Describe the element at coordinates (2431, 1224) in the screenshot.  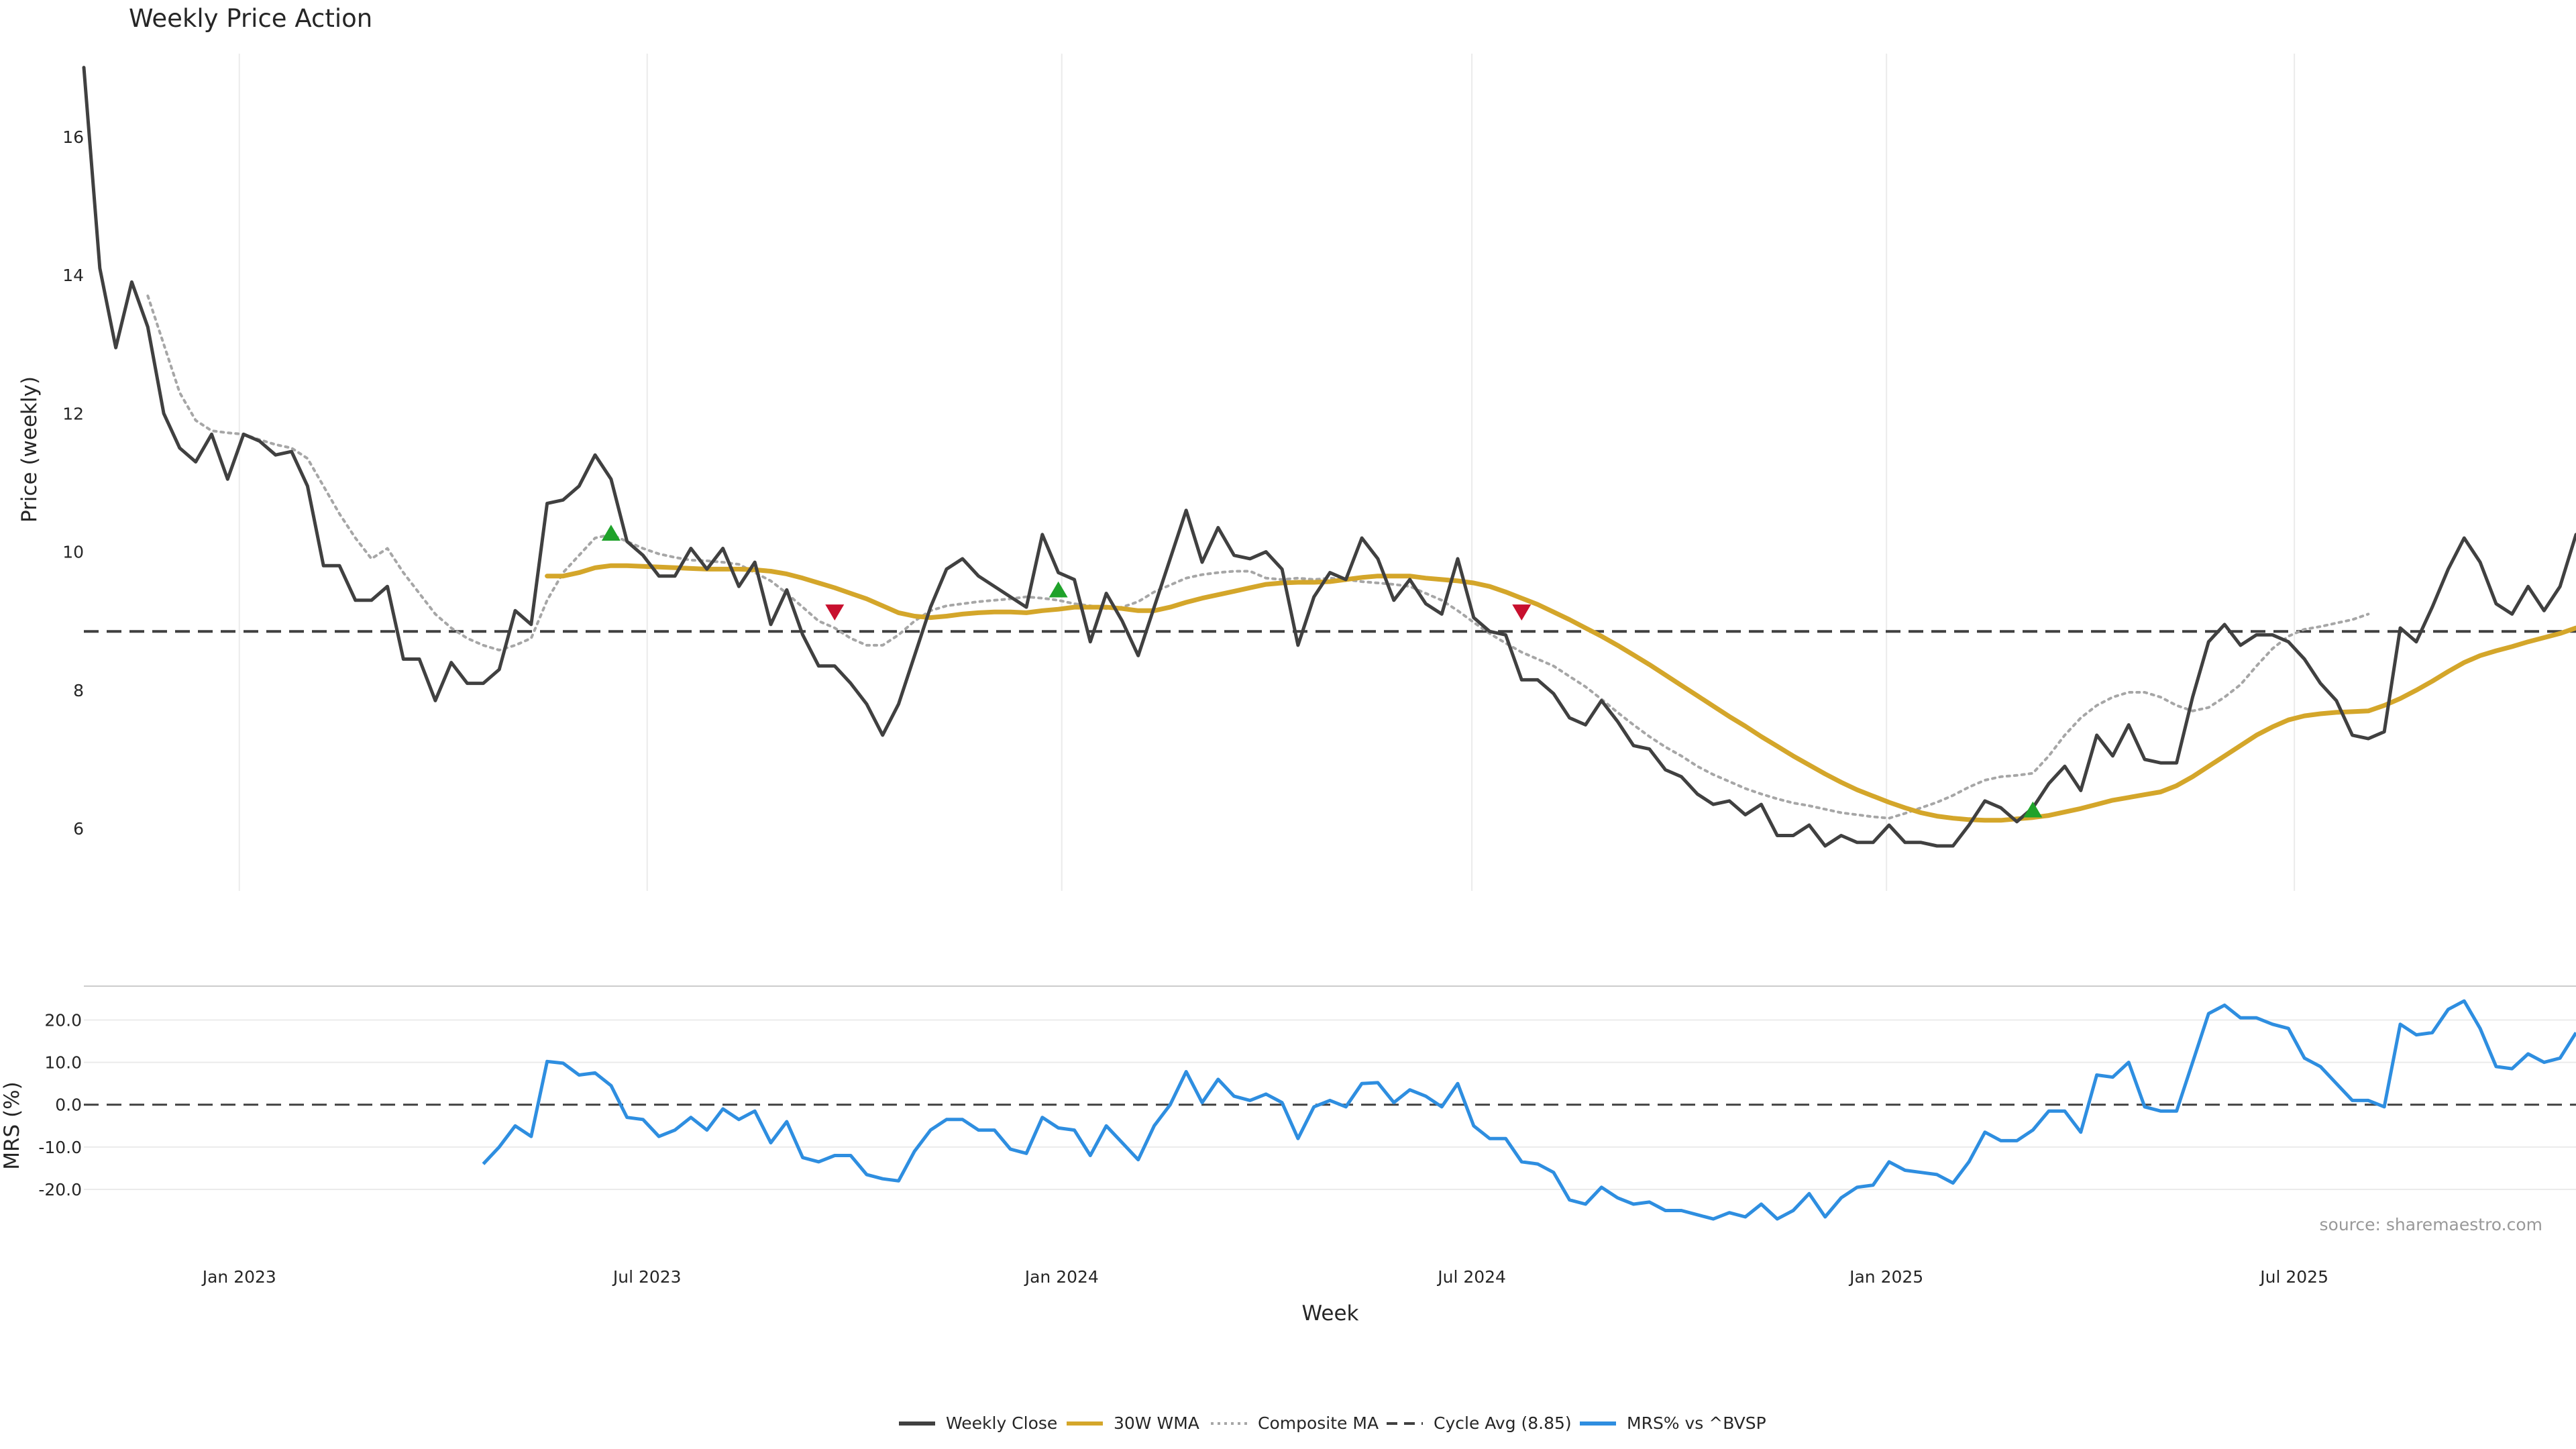
I see `source-annotation: source: sharemaestro.com` at that location.